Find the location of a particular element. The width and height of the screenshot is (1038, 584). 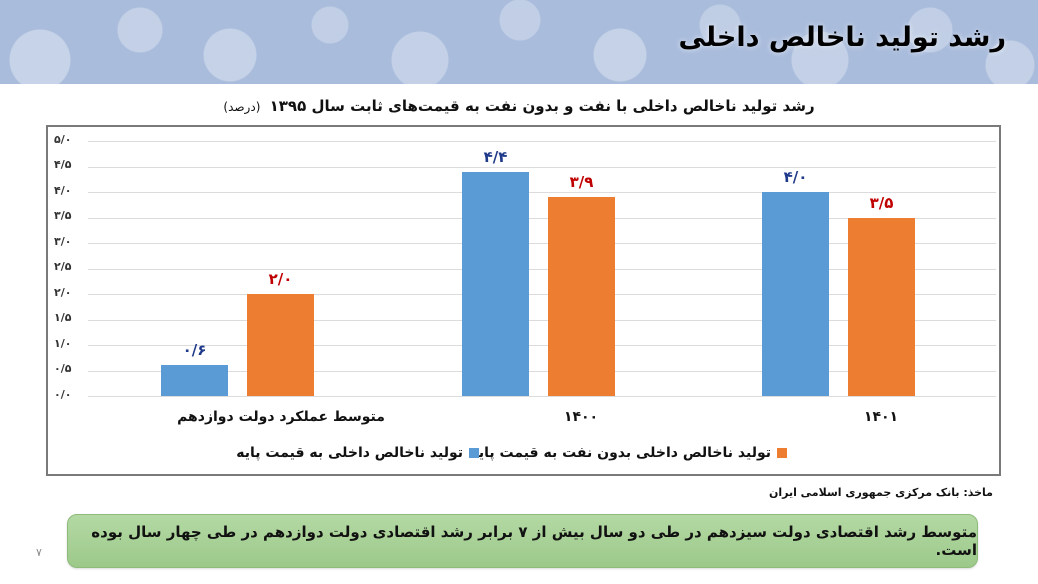

y-tick: ۲/۰ is located at coordinates (63, 292).